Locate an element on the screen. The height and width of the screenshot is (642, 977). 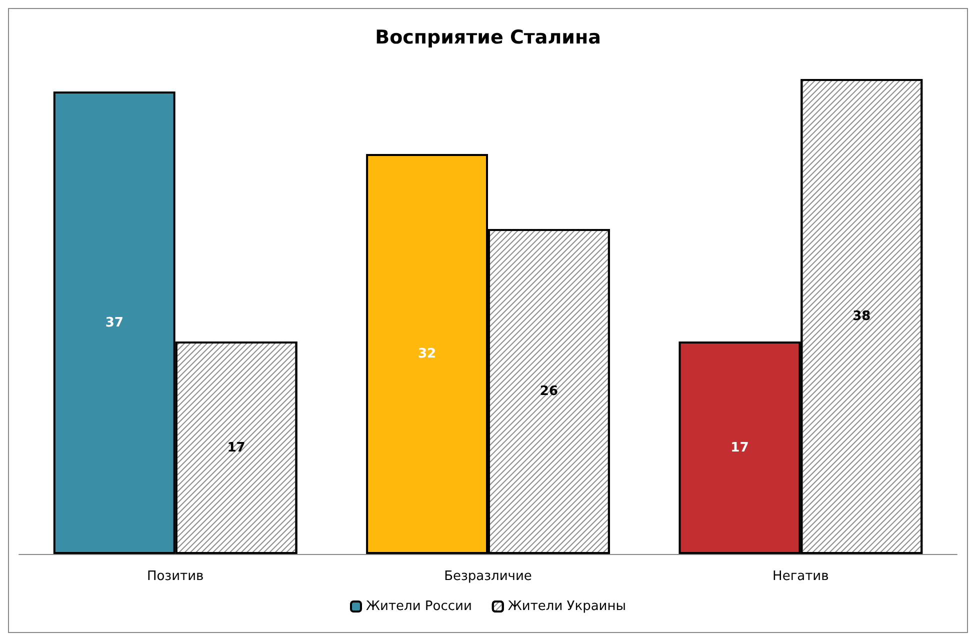
data-label: 37 is located at coordinates (114, 322).